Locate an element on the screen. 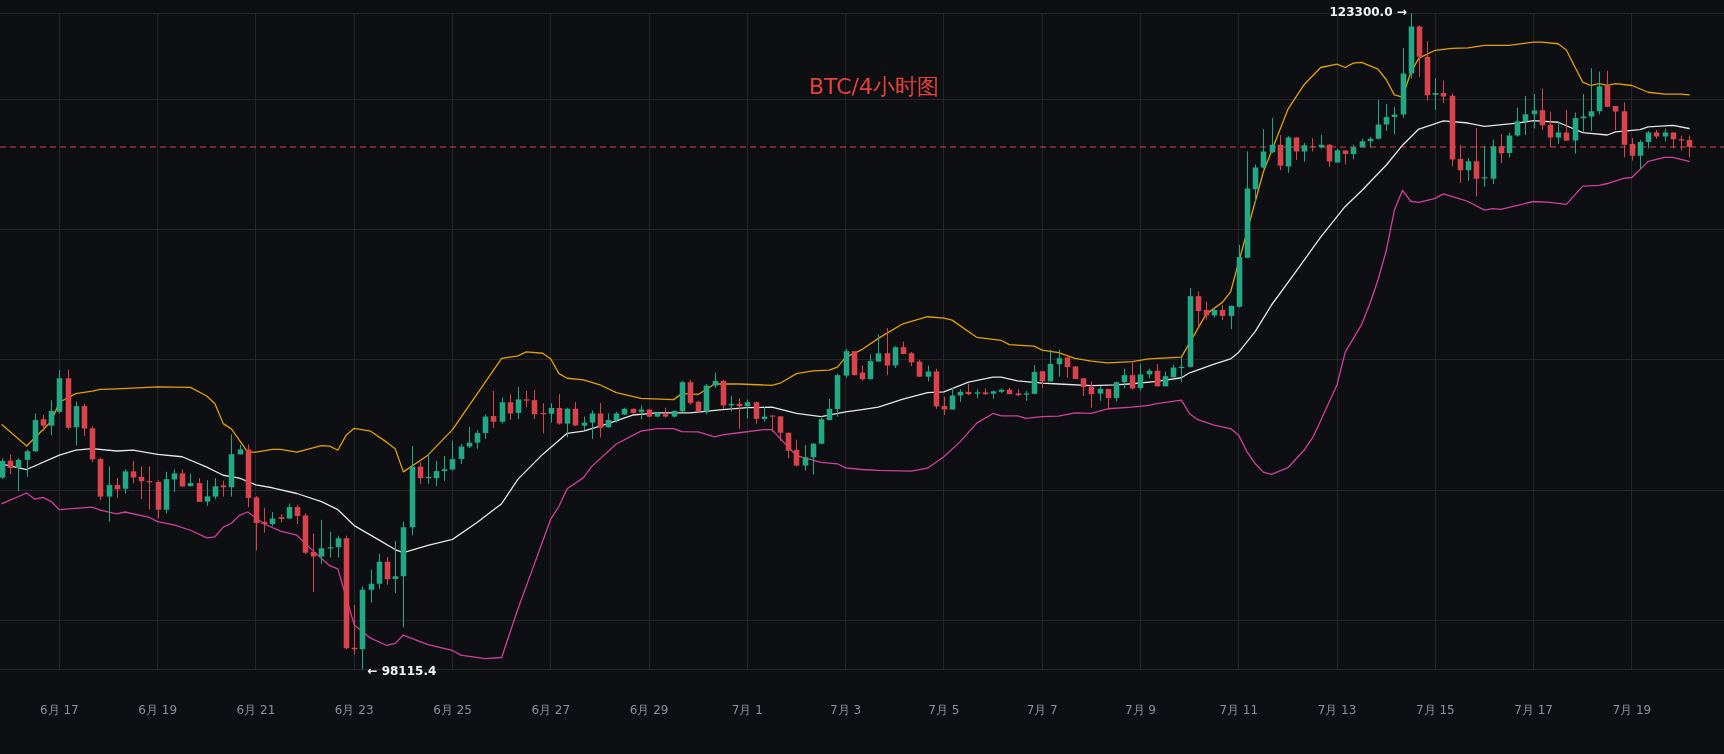 This screenshot has width=1724, height=754. x-tick-label: 6月 17 is located at coordinates (59, 709).